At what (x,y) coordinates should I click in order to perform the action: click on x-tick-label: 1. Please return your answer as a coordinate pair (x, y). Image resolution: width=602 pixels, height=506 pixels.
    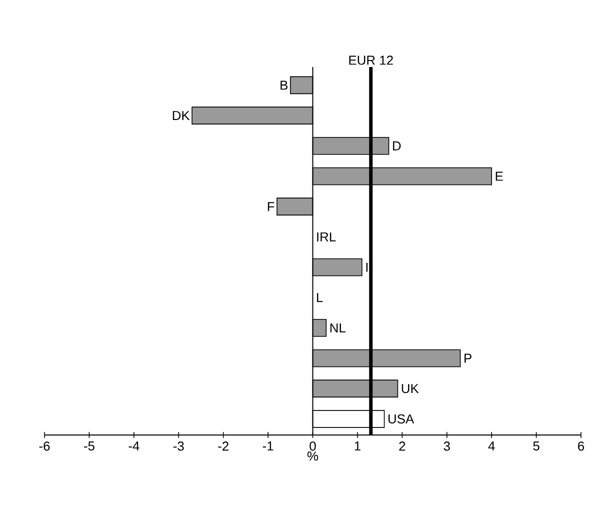
    Looking at the image, I should click on (357, 446).